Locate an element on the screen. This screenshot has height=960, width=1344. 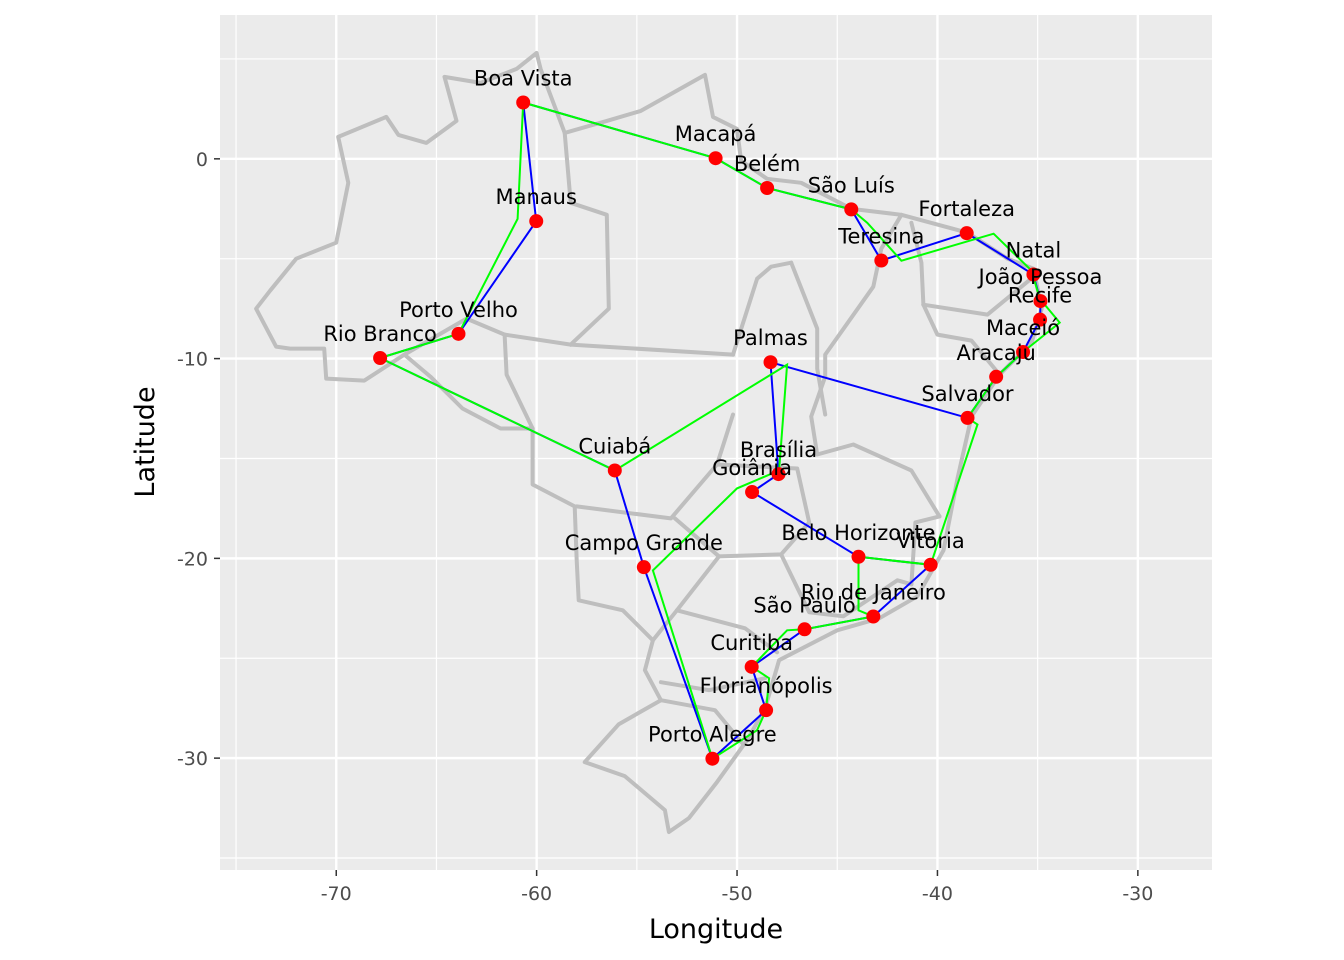
city-label: Goiânia is located at coordinates (752, 468).